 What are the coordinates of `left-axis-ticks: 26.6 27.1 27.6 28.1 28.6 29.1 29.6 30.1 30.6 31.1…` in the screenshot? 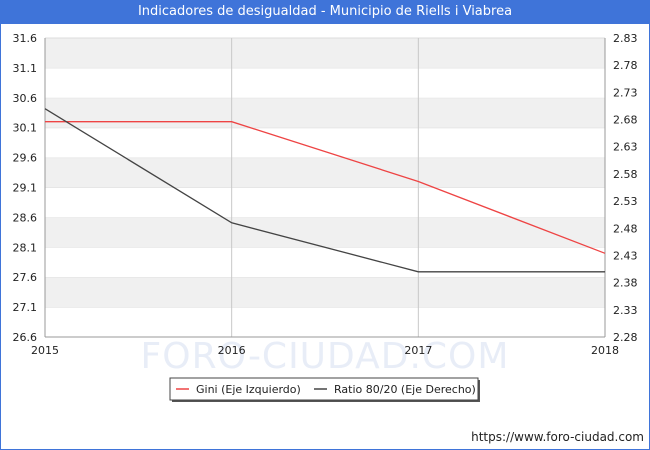 It's located at (25, 188).